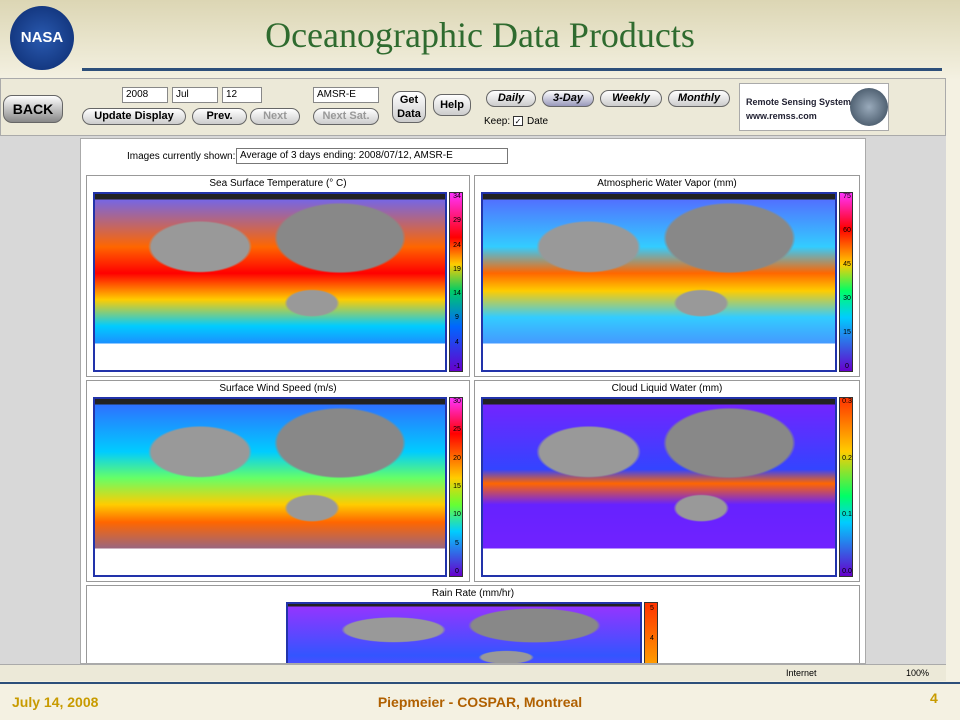 The width and height of the screenshot is (960, 720). I want to click on colorbar-label: -1, so click(457, 366).